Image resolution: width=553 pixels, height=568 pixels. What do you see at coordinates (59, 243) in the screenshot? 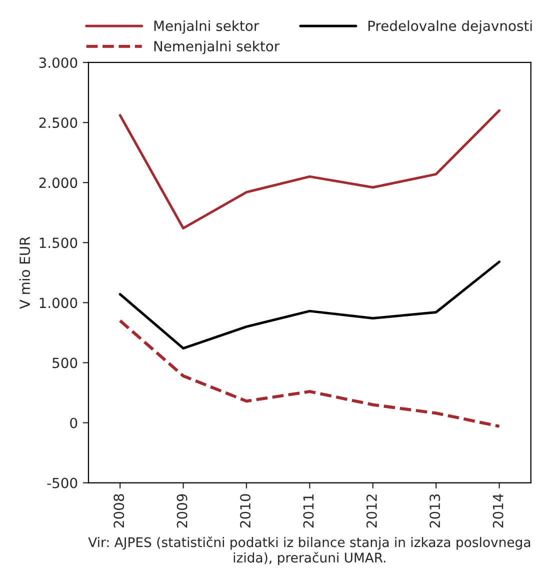
I see `y-tick-label: 1.500` at bounding box center [59, 243].